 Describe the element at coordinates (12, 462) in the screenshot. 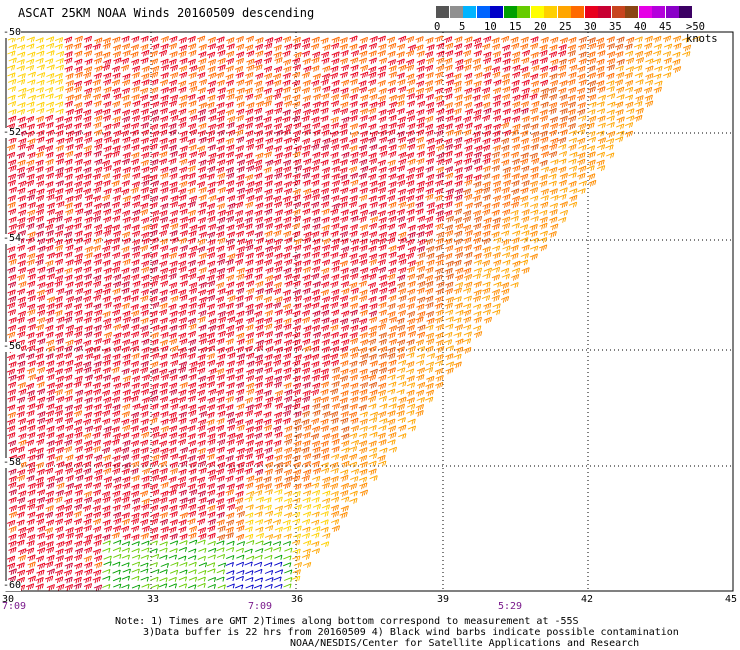

I see `lat-label-58: -58` at that location.